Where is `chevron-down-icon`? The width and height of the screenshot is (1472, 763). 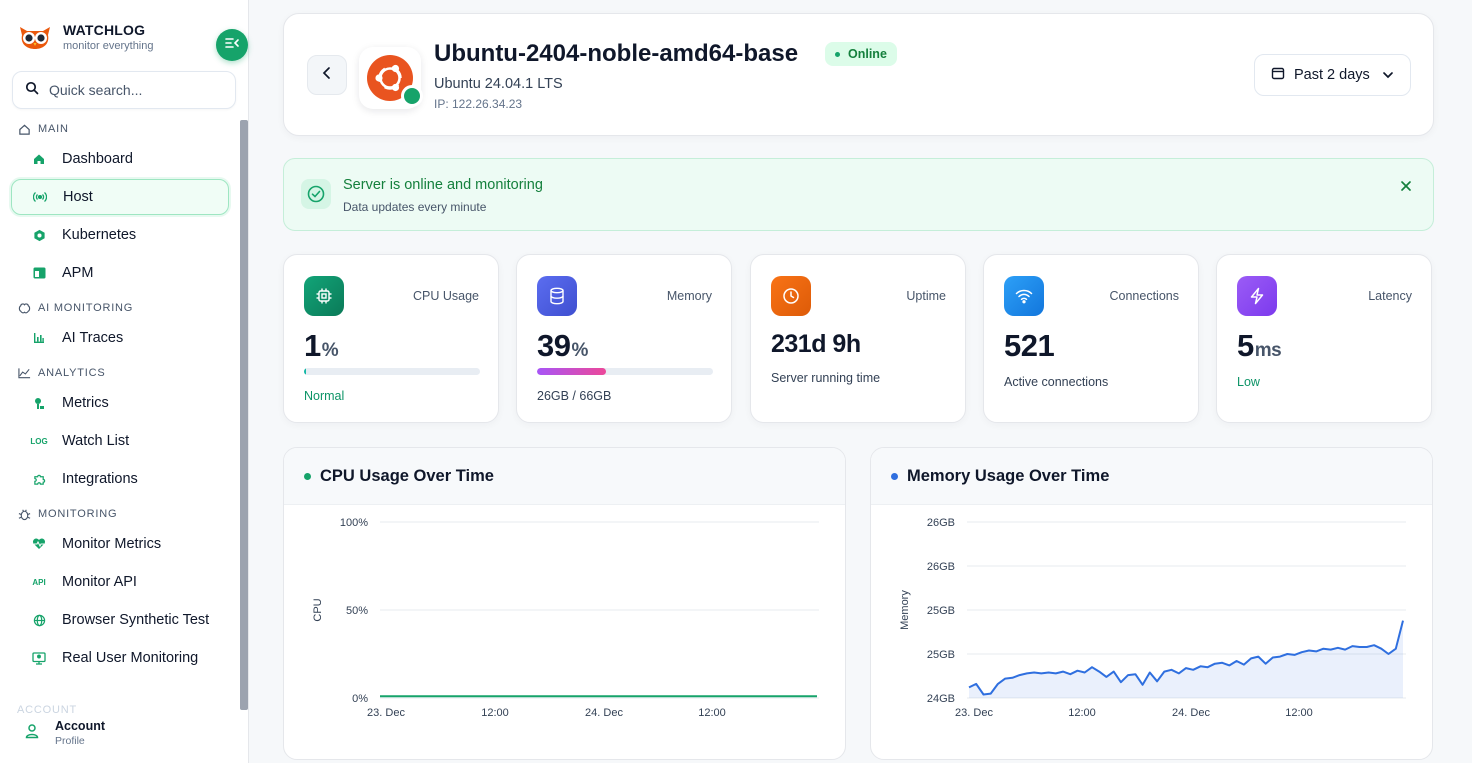
chevron-down-icon is located at coordinates (1388, 75).